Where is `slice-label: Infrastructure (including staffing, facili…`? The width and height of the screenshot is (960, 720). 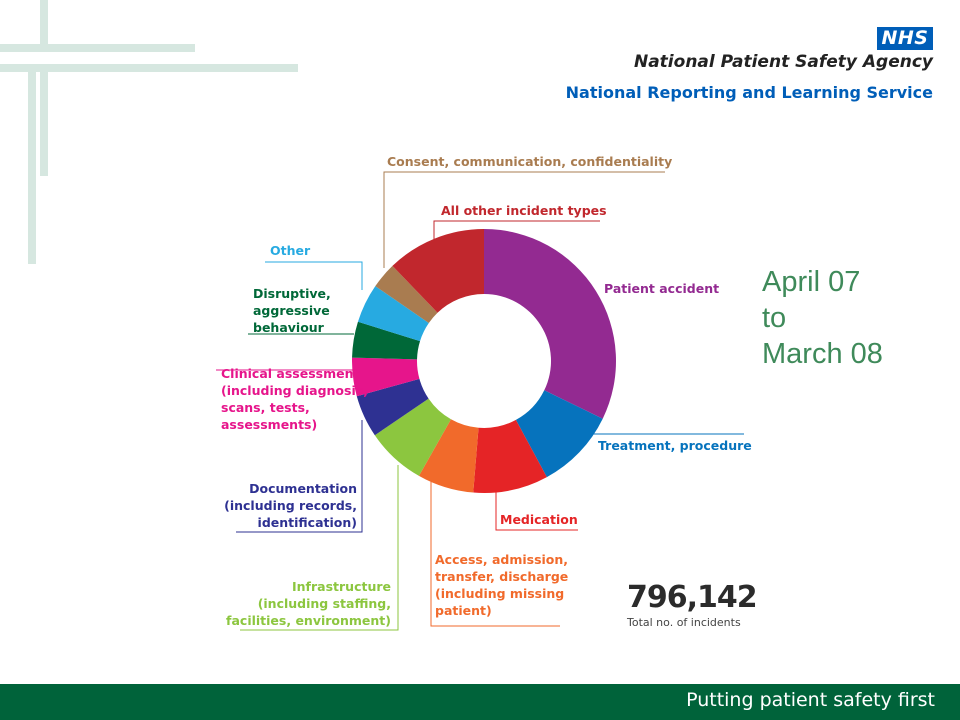 slice-label: Infrastructure (including staffing, facili… is located at coordinates (308, 603).